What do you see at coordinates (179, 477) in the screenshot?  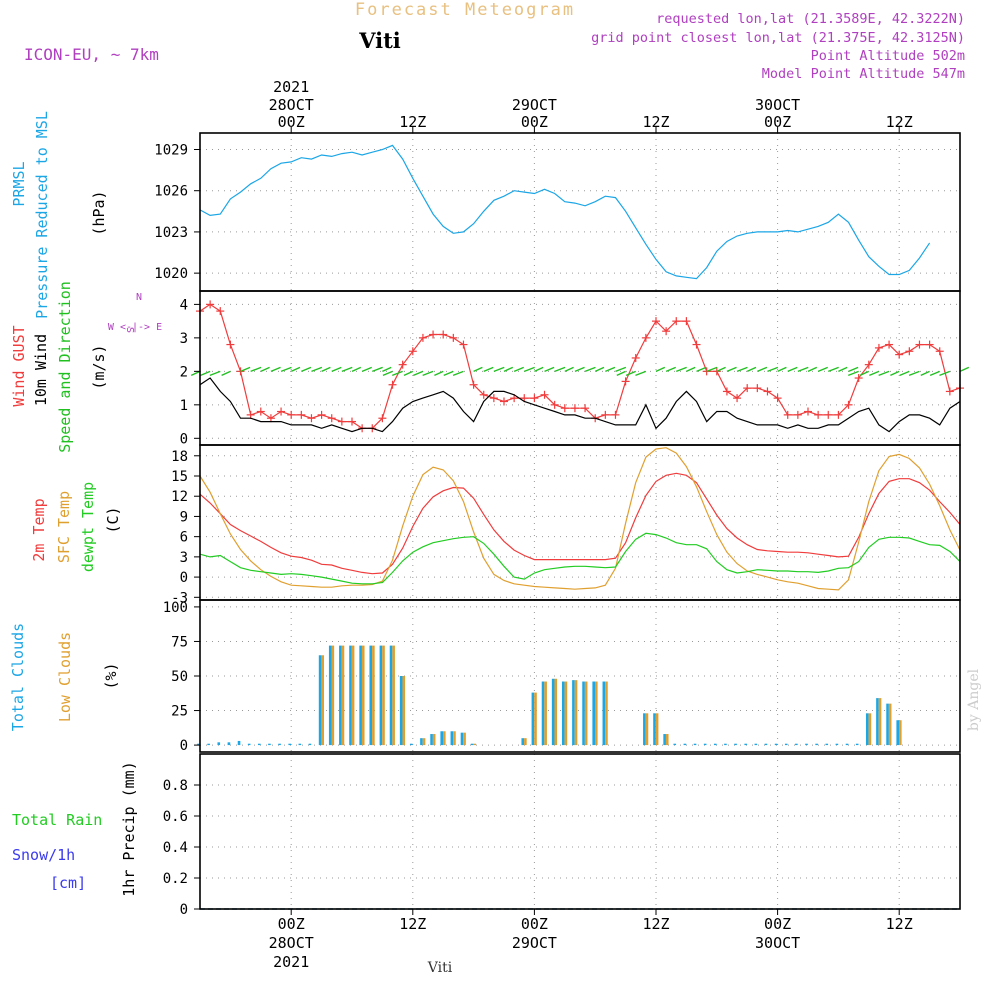 I see `y-tick-label: 15` at bounding box center [179, 477].